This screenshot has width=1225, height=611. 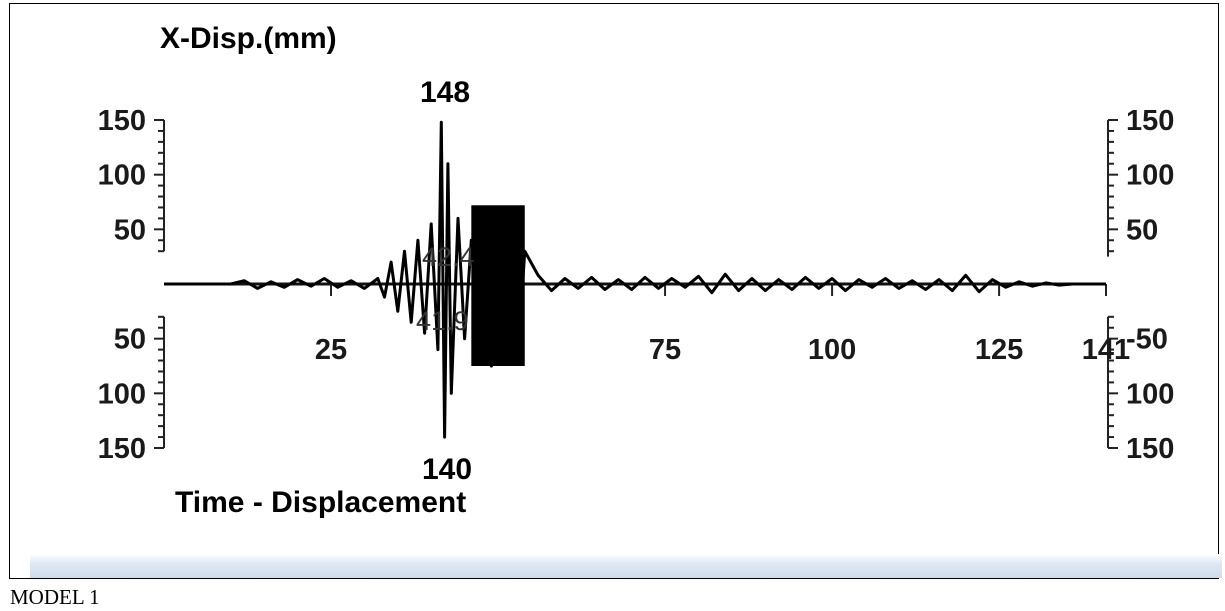 What do you see at coordinates (445, 289) in the screenshot?
I see `annotations-group: 42.4 41.9` at bounding box center [445, 289].